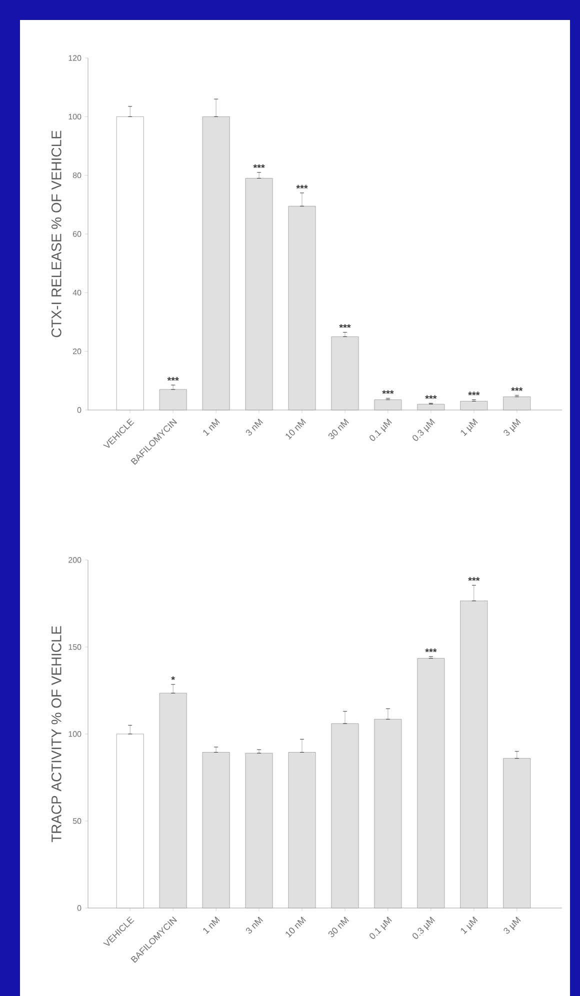 Image resolution: width=580 pixels, height=996 pixels. I want to click on annotation: *, so click(173, 678).